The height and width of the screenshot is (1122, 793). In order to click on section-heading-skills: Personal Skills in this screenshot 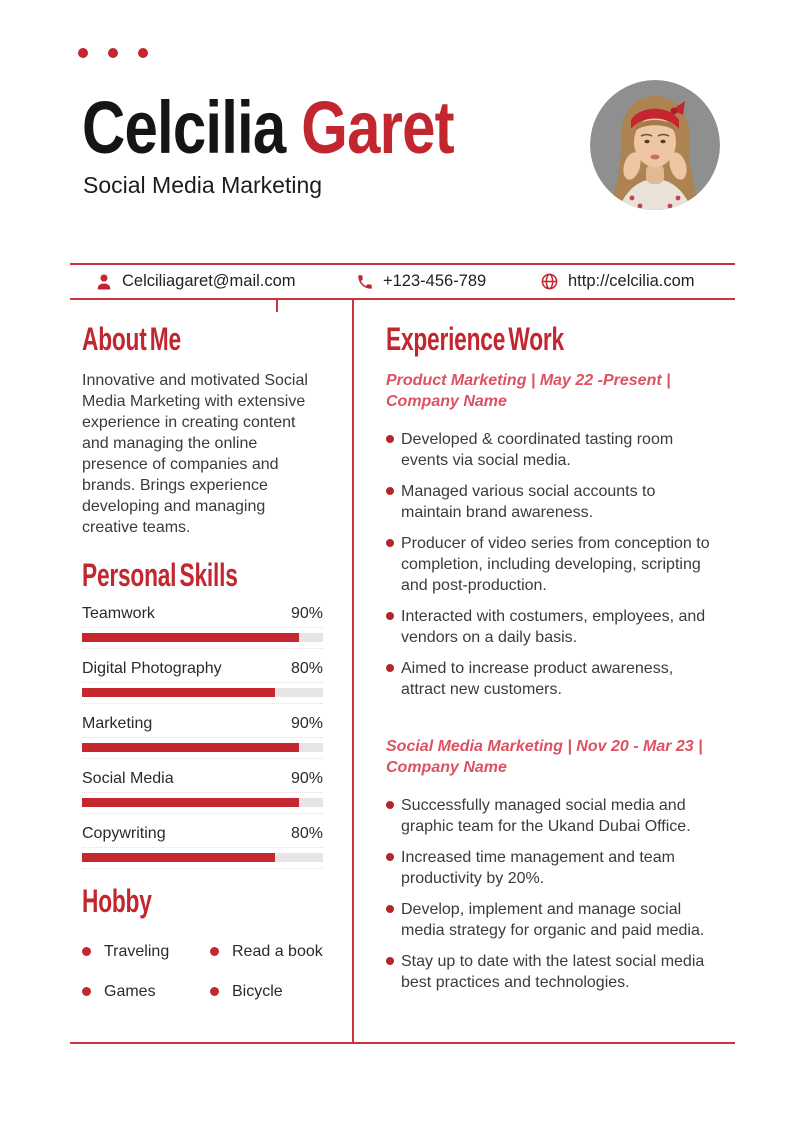, I will do `click(160, 575)`.